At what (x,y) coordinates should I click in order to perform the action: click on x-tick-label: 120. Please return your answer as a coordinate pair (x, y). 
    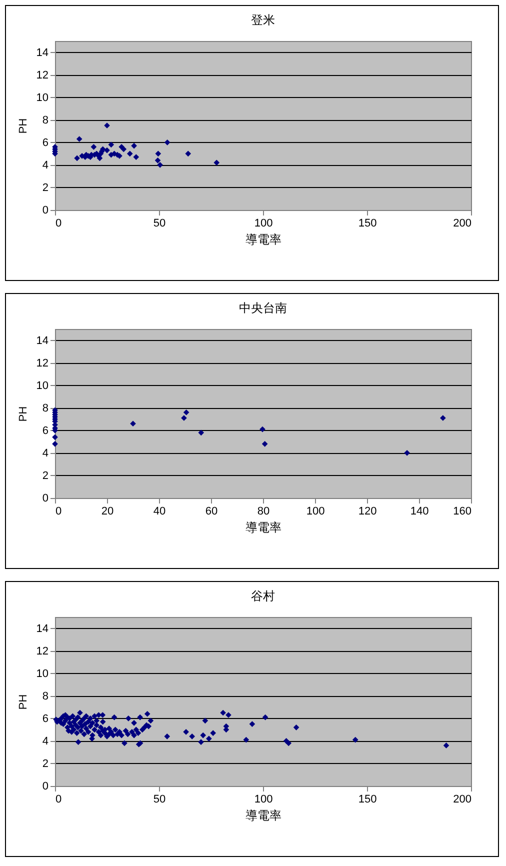
    Looking at the image, I should click on (367, 512).